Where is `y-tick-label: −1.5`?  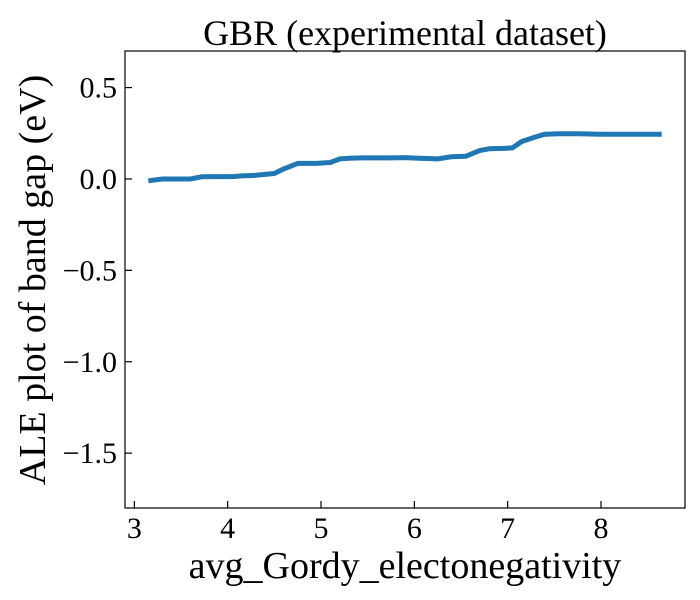 y-tick-label: −1.5 is located at coordinates (90, 453).